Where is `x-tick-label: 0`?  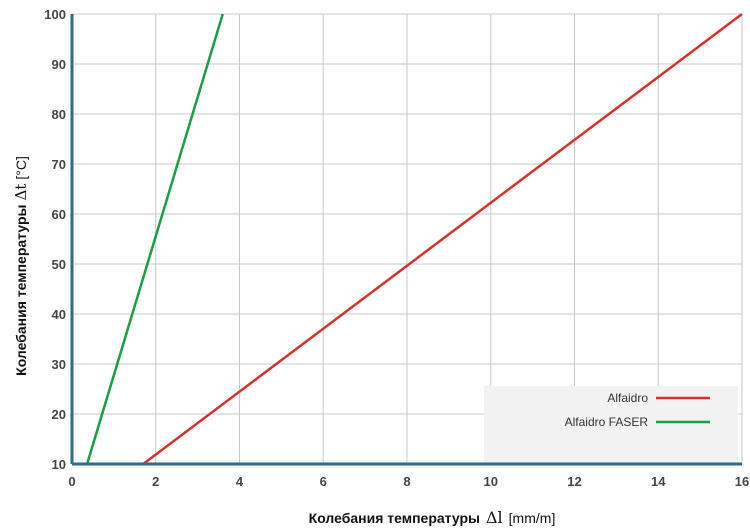
x-tick-label: 0 is located at coordinates (71, 481).